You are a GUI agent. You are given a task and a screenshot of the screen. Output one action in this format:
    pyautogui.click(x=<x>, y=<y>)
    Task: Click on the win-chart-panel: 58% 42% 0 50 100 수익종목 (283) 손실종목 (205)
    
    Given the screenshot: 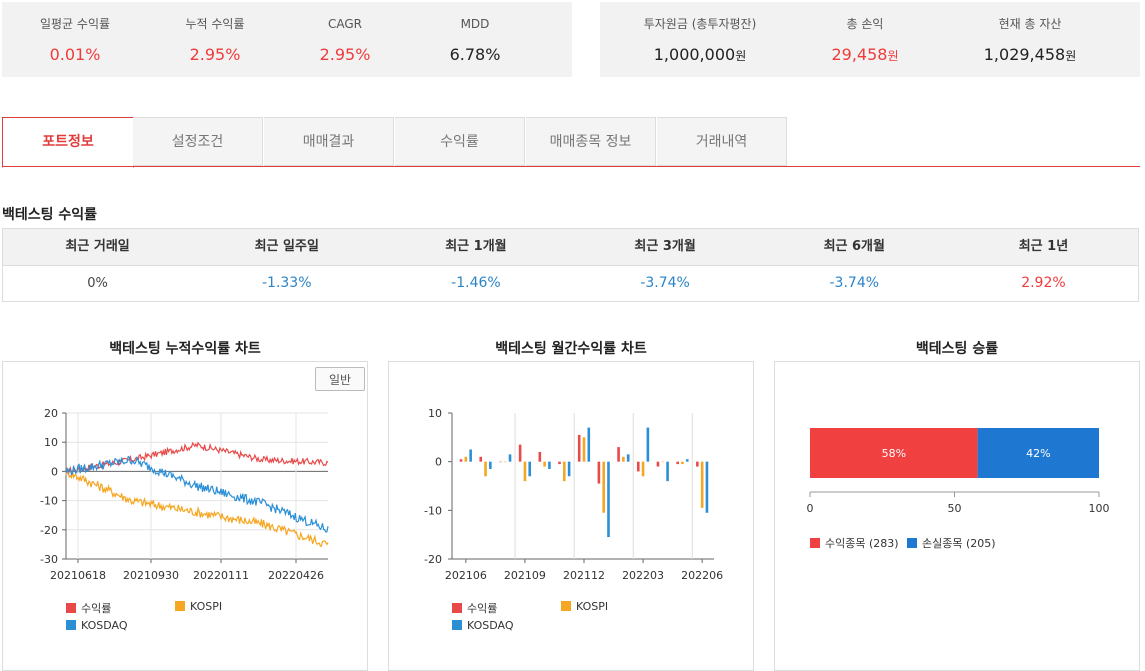 What is the action you would take?
    pyautogui.click(x=957, y=516)
    